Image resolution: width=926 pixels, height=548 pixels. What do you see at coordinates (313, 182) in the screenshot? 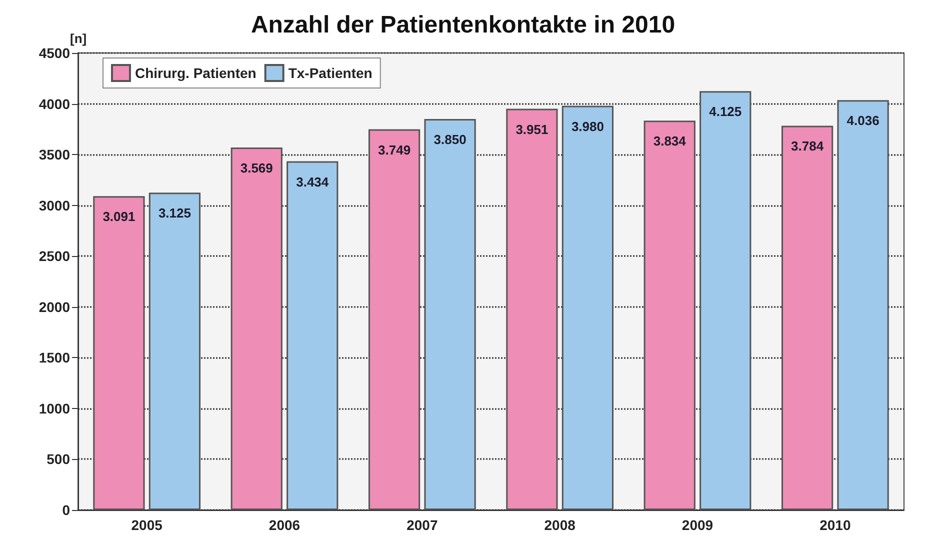
I see `data-label: 3.434` at bounding box center [313, 182].